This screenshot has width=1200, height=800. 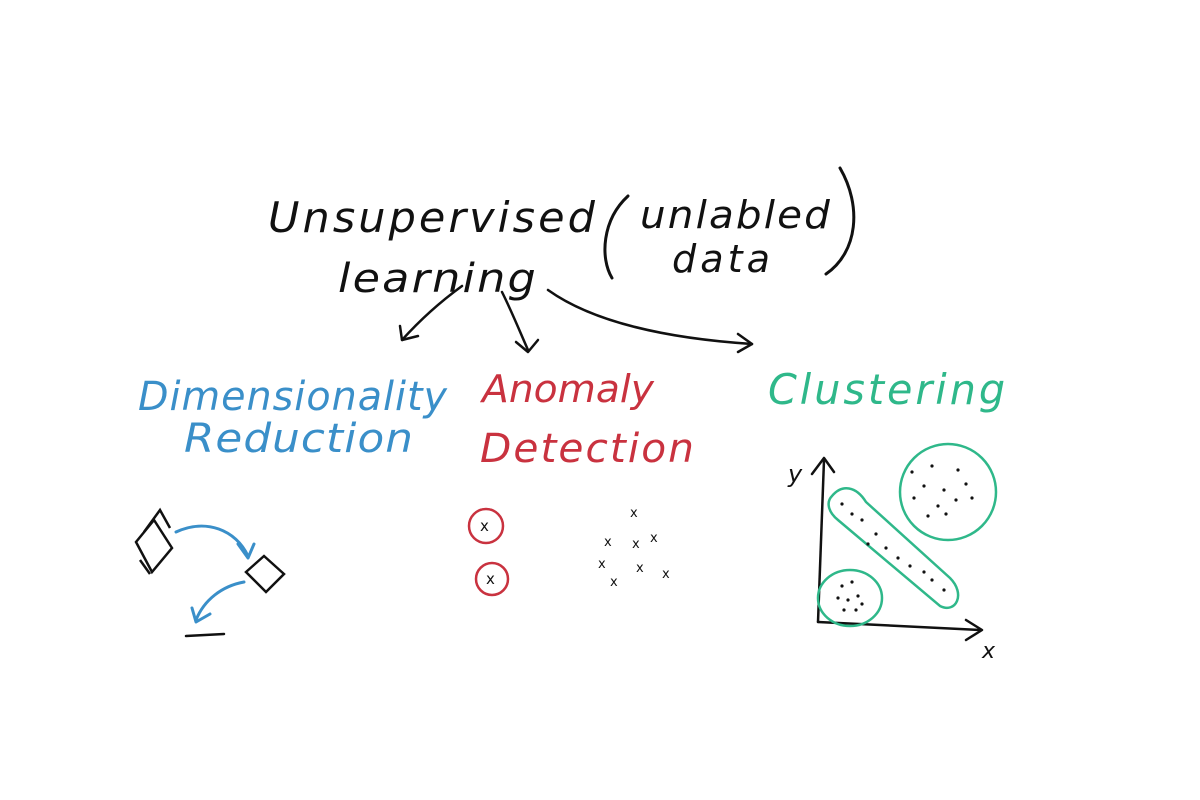 I want to click on clustering-sketch: y x, so click(x=892, y=553).